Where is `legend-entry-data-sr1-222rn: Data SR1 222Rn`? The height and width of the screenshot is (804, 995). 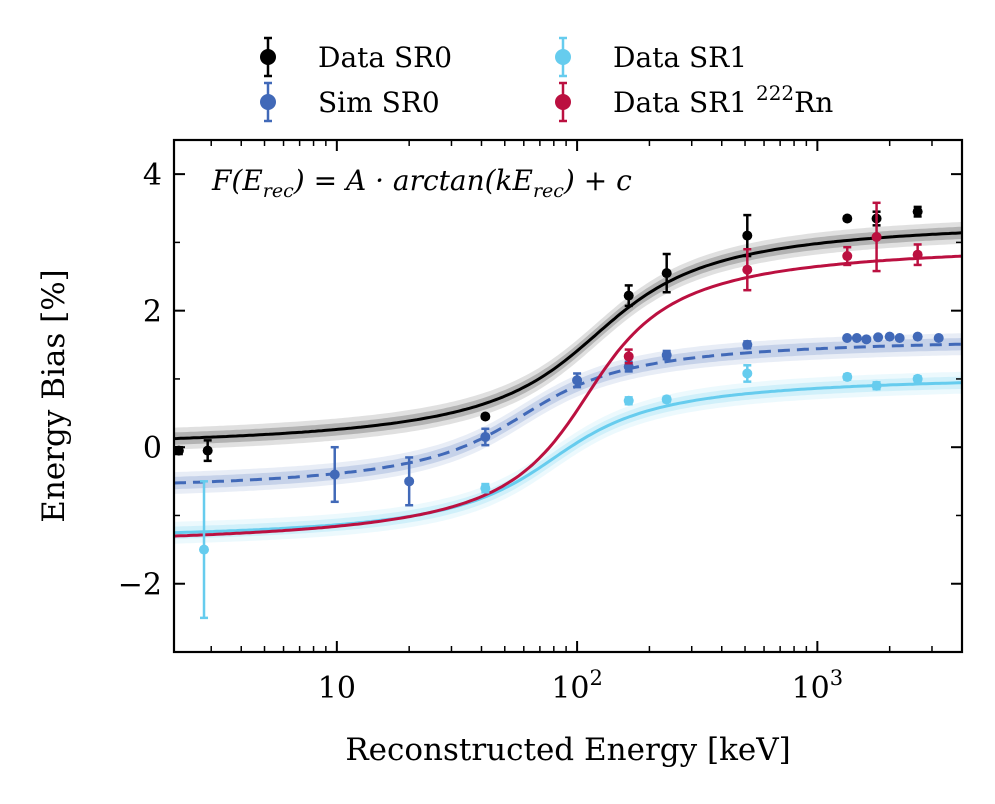 legend-entry-data-sr1-222rn: Data SR1 222Rn is located at coordinates (694, 102).